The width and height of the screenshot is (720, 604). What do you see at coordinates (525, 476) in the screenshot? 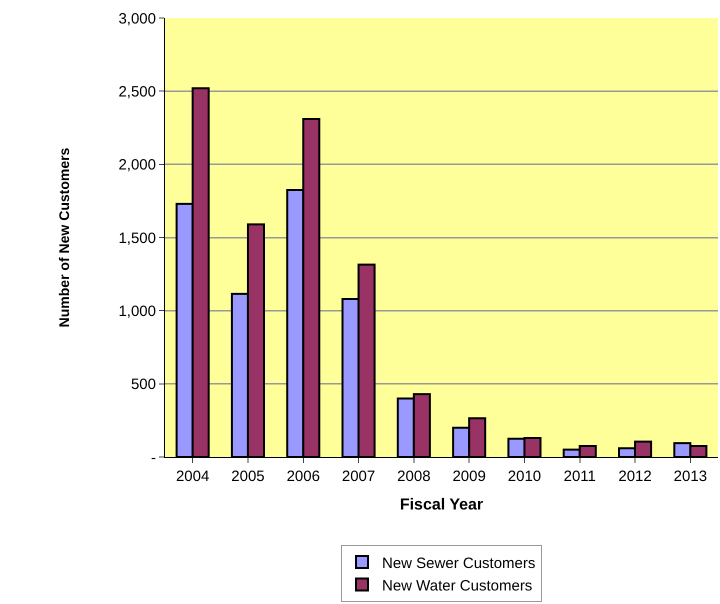
I see `x-tick-label: 2010` at bounding box center [525, 476].